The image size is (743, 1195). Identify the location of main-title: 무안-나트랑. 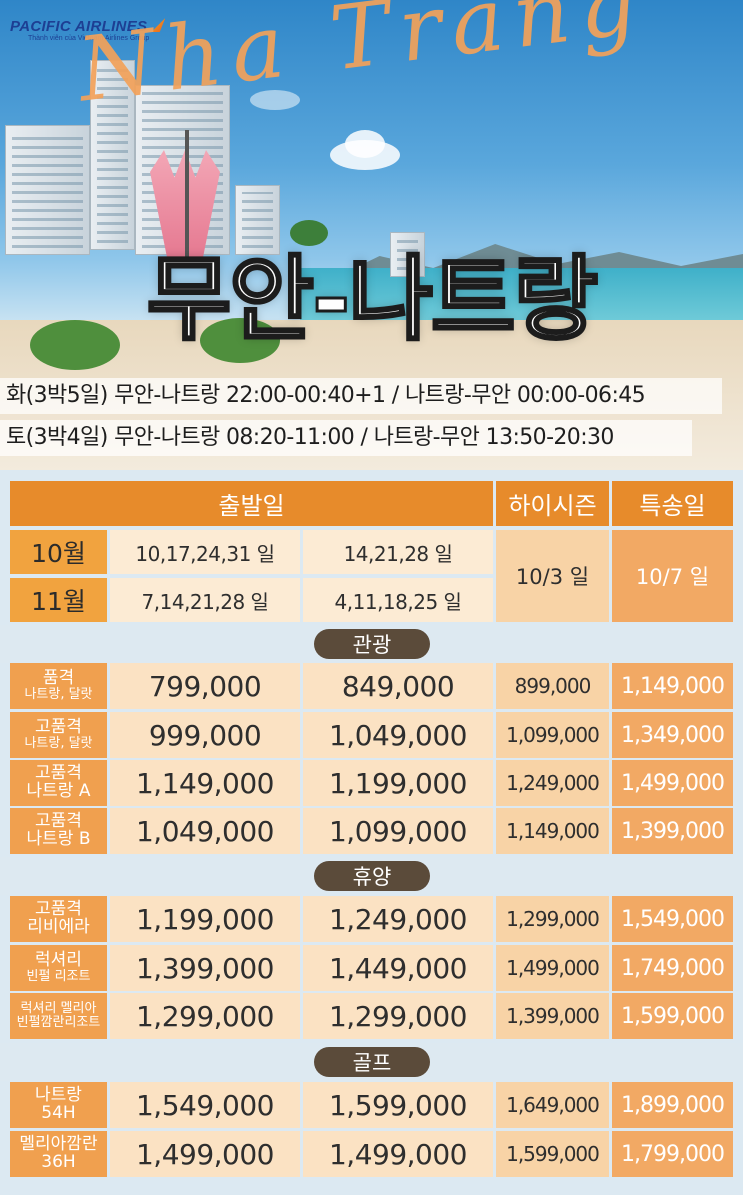
(372, 300).